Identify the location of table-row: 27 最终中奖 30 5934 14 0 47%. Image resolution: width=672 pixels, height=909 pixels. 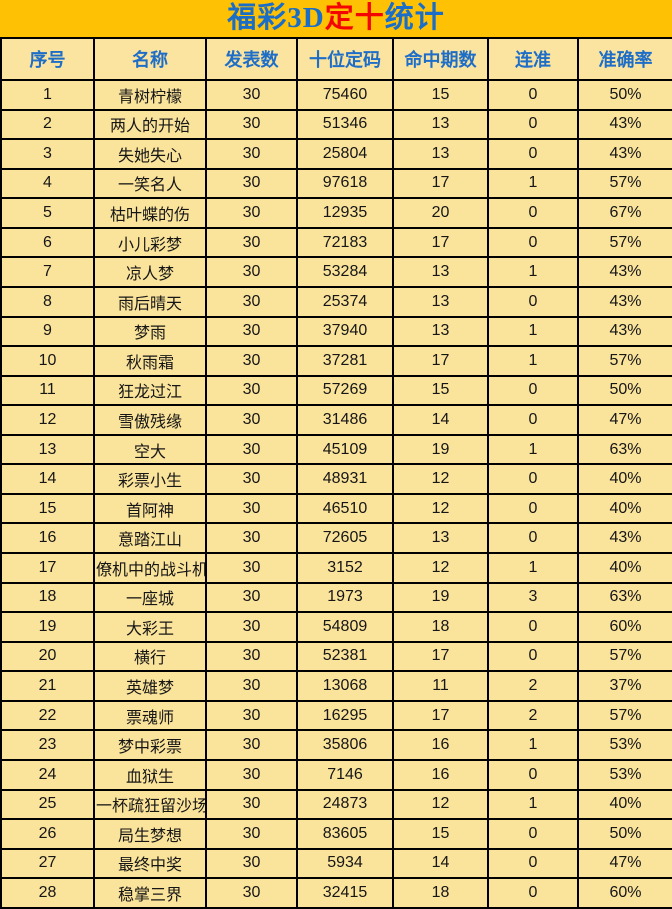
(336, 863).